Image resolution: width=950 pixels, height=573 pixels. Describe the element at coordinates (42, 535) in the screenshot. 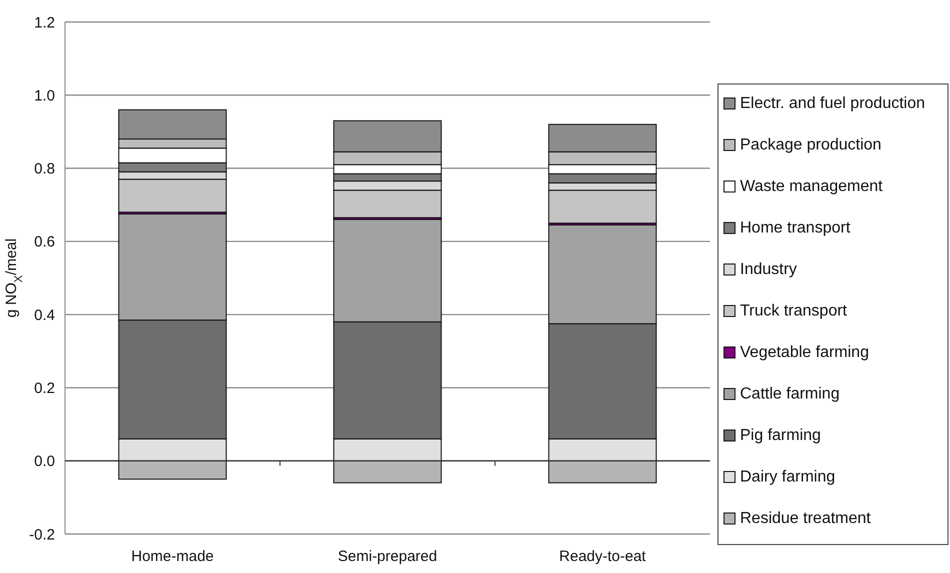

I see `y-tick-label: -0.2` at that location.